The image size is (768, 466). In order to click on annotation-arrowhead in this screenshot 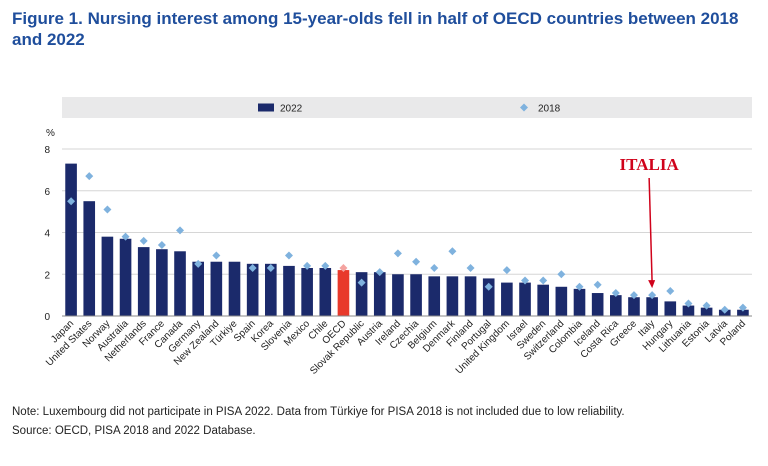, I will do `click(652, 284)`.